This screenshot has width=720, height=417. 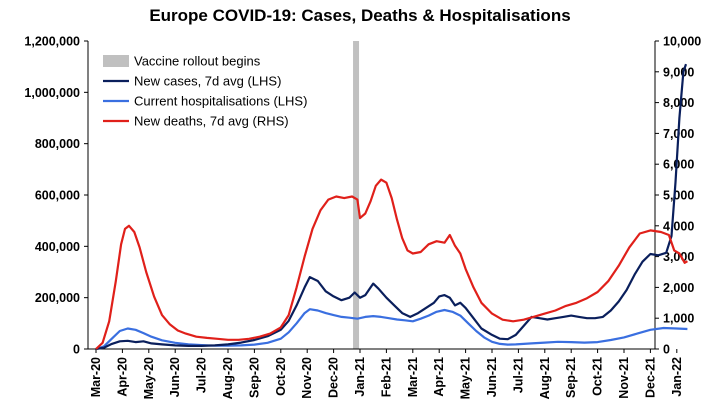 I want to click on legend-label: Current hospitalisations (LHS), so click(x=220, y=101).